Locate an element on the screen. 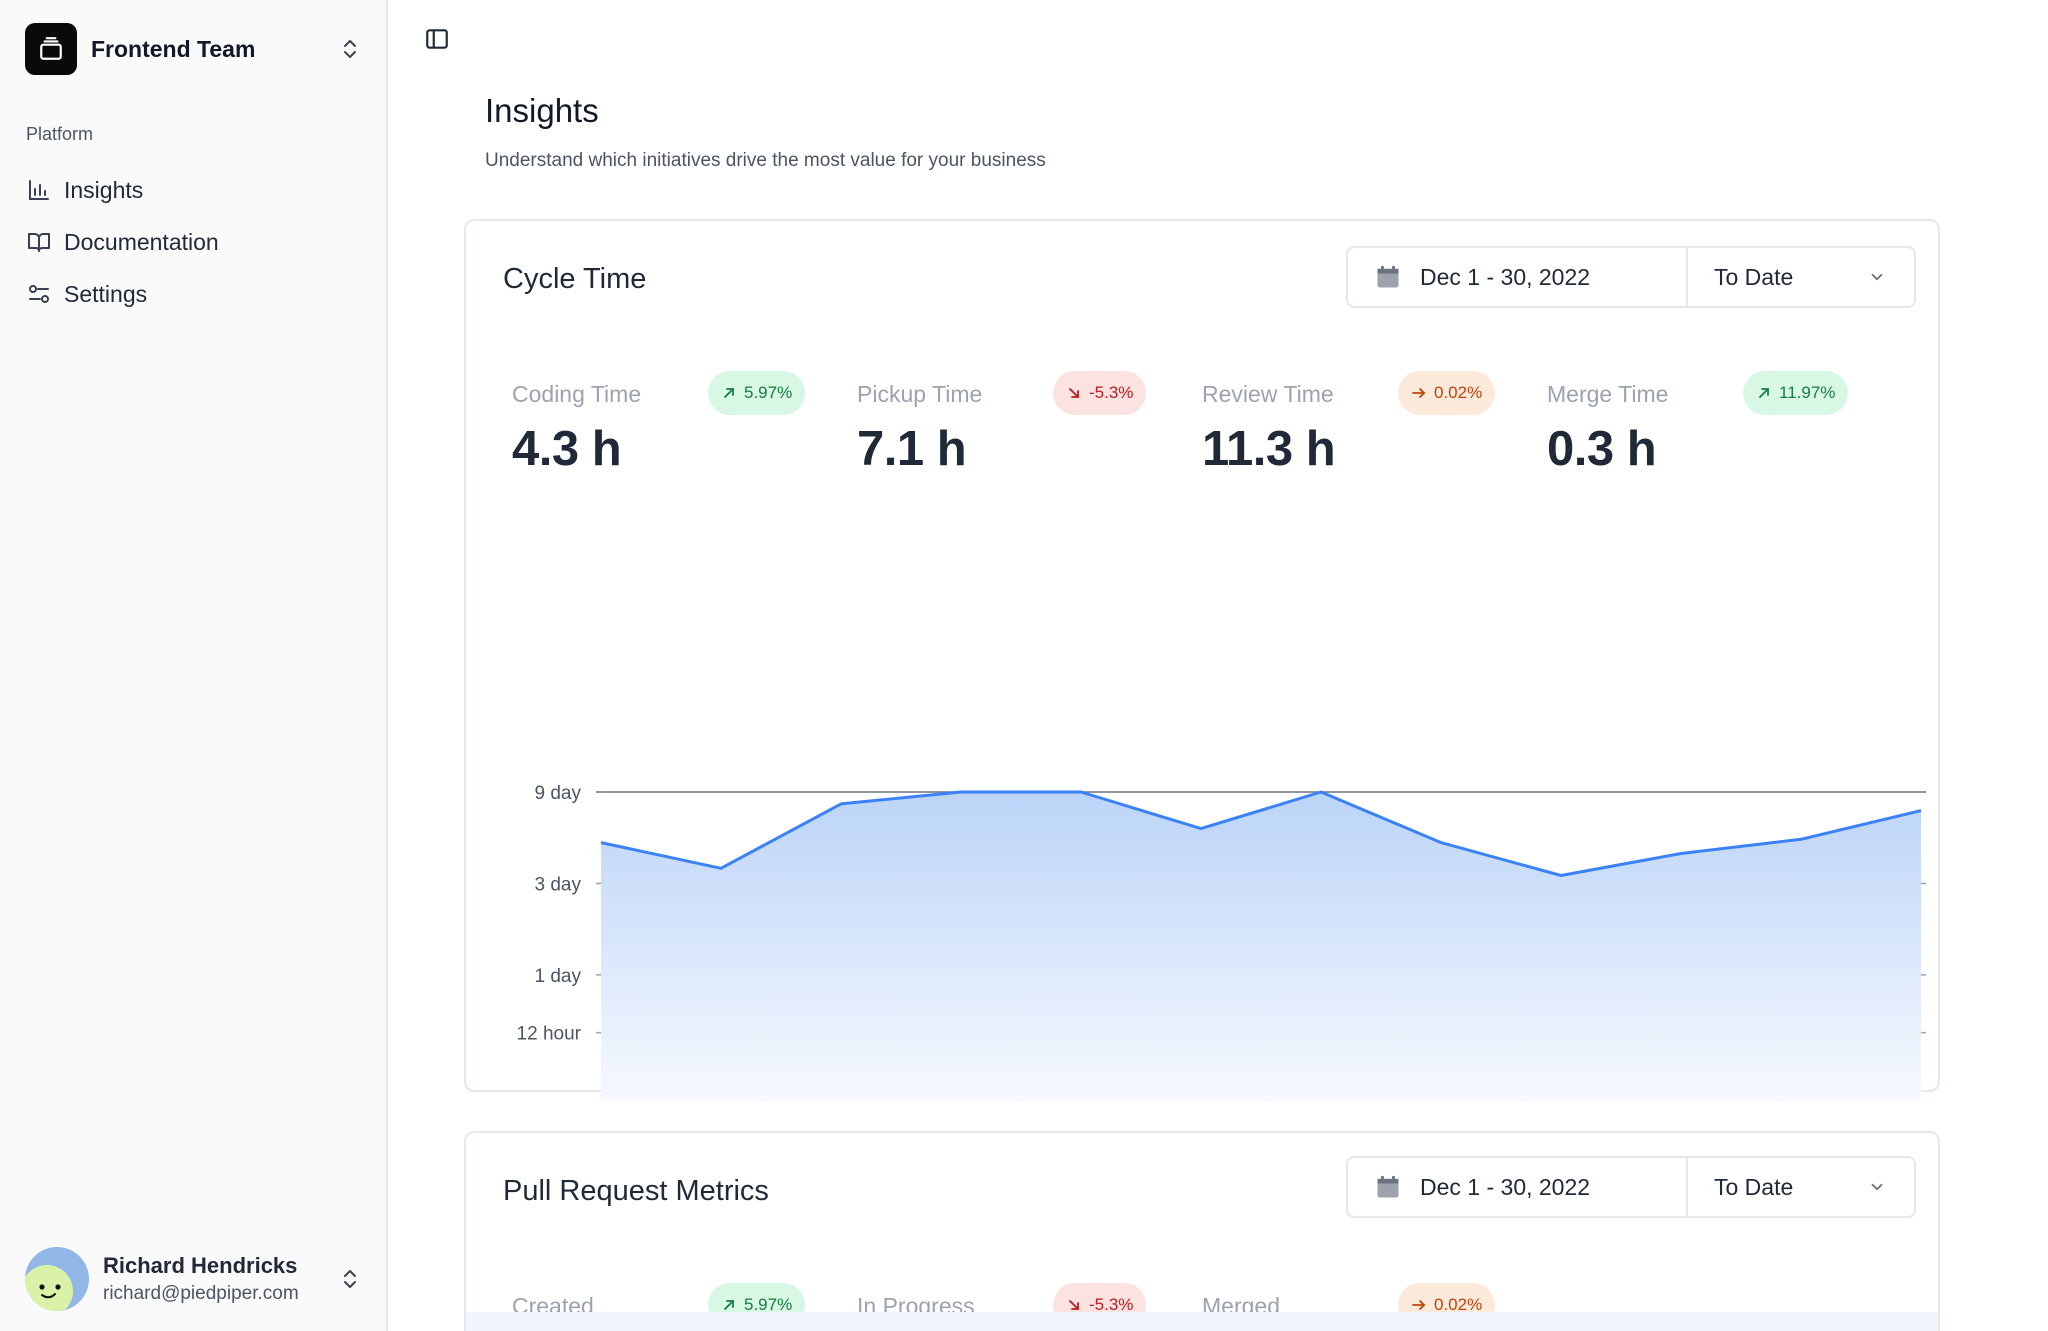 The height and width of the screenshot is (1331, 2048). sidebar-item-label: Settings is located at coordinates (106, 293).